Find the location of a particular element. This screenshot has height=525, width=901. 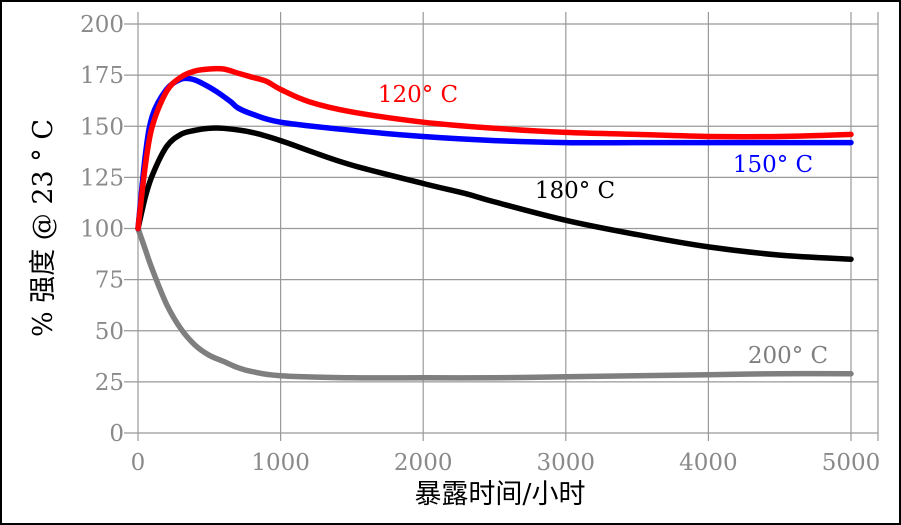

x-tick-label: 0 is located at coordinates (138, 463).